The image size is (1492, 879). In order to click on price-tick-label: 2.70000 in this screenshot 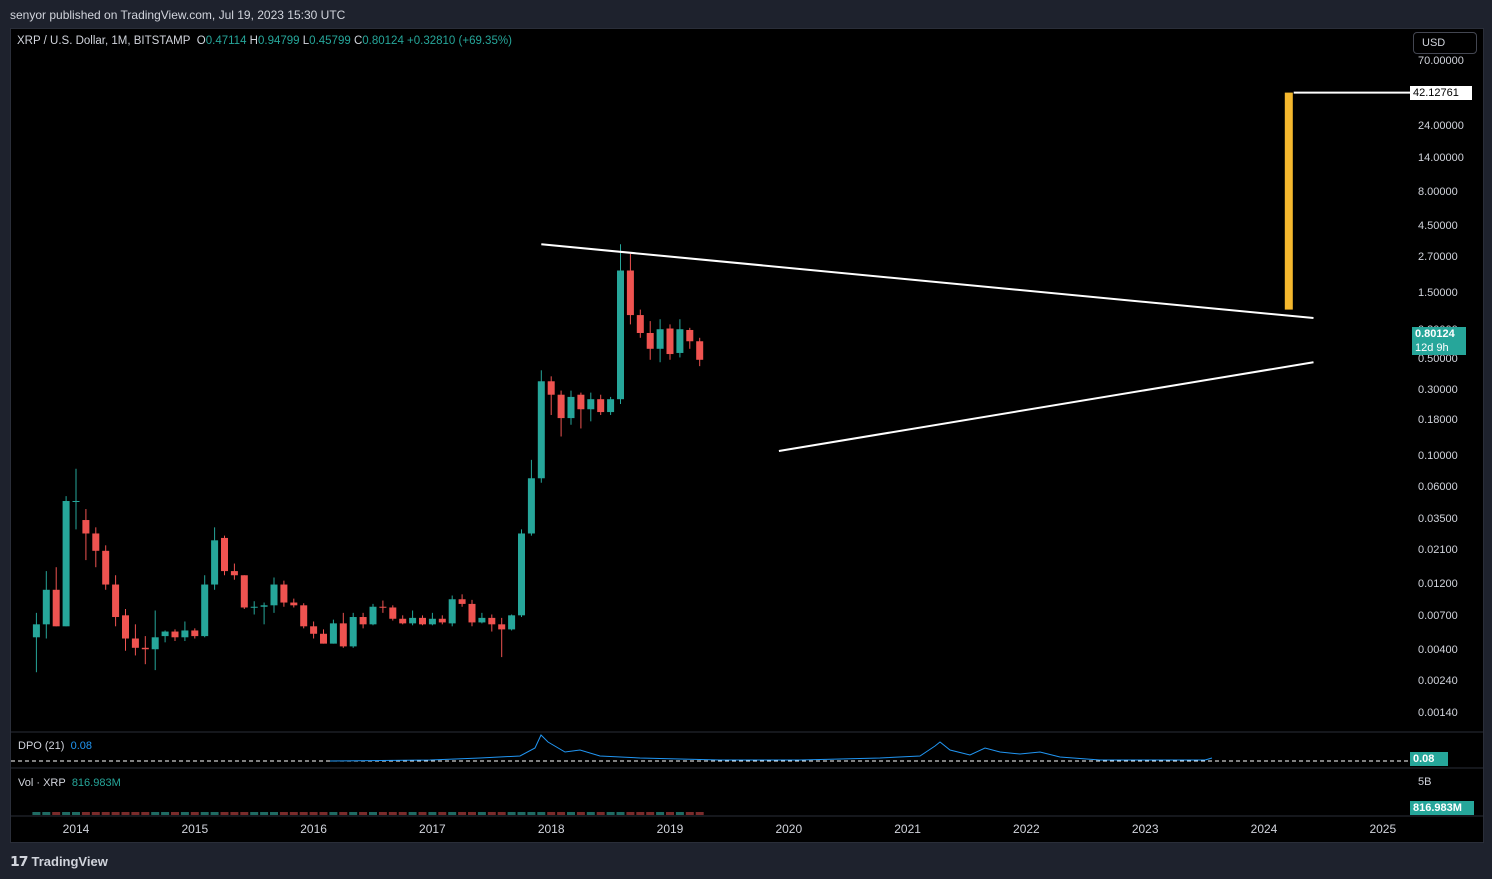, I will do `click(1438, 257)`.